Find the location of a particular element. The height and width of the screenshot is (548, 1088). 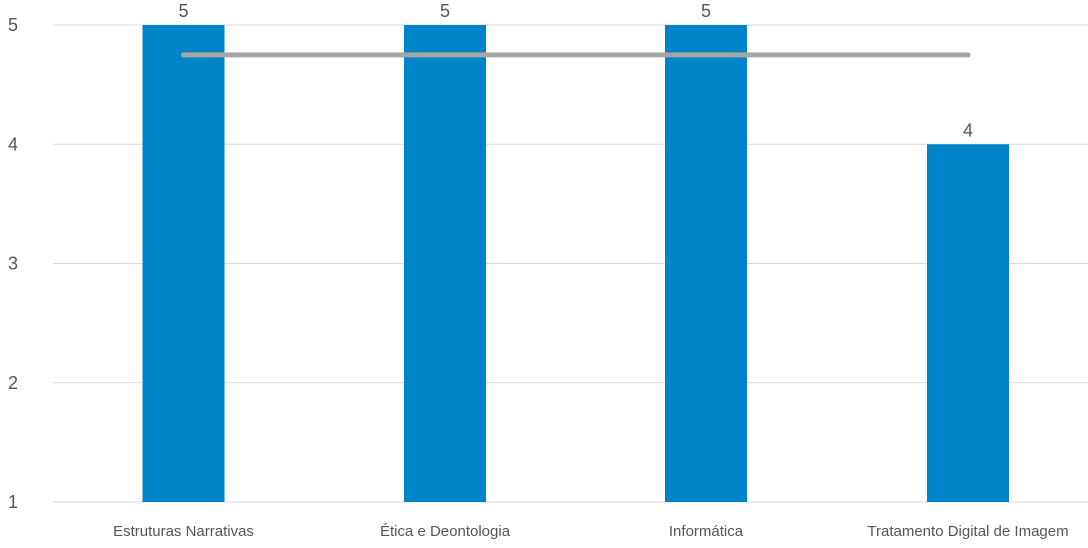

y-tick-label: 3 is located at coordinates (13, 264).